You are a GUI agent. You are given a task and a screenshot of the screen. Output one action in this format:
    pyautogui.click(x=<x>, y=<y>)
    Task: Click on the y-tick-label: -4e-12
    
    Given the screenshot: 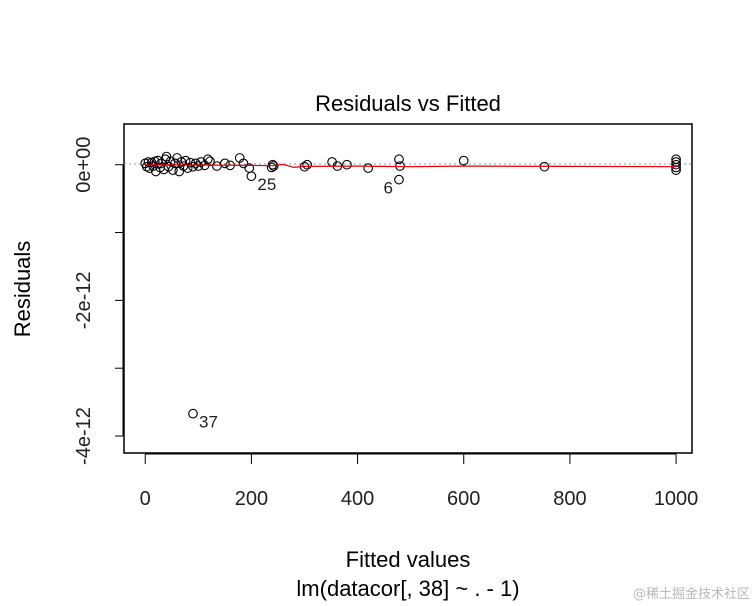 What is the action you would take?
    pyautogui.click(x=84, y=436)
    